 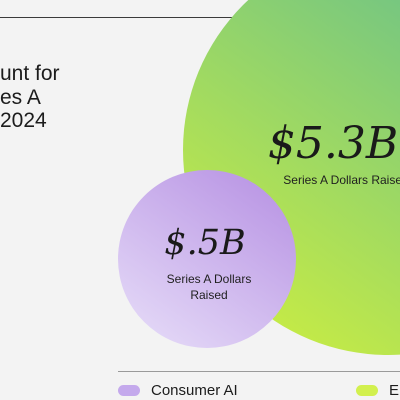 What do you see at coordinates (204, 243) in the screenshot?
I see `bubble-small-value: $.5B` at bounding box center [204, 243].